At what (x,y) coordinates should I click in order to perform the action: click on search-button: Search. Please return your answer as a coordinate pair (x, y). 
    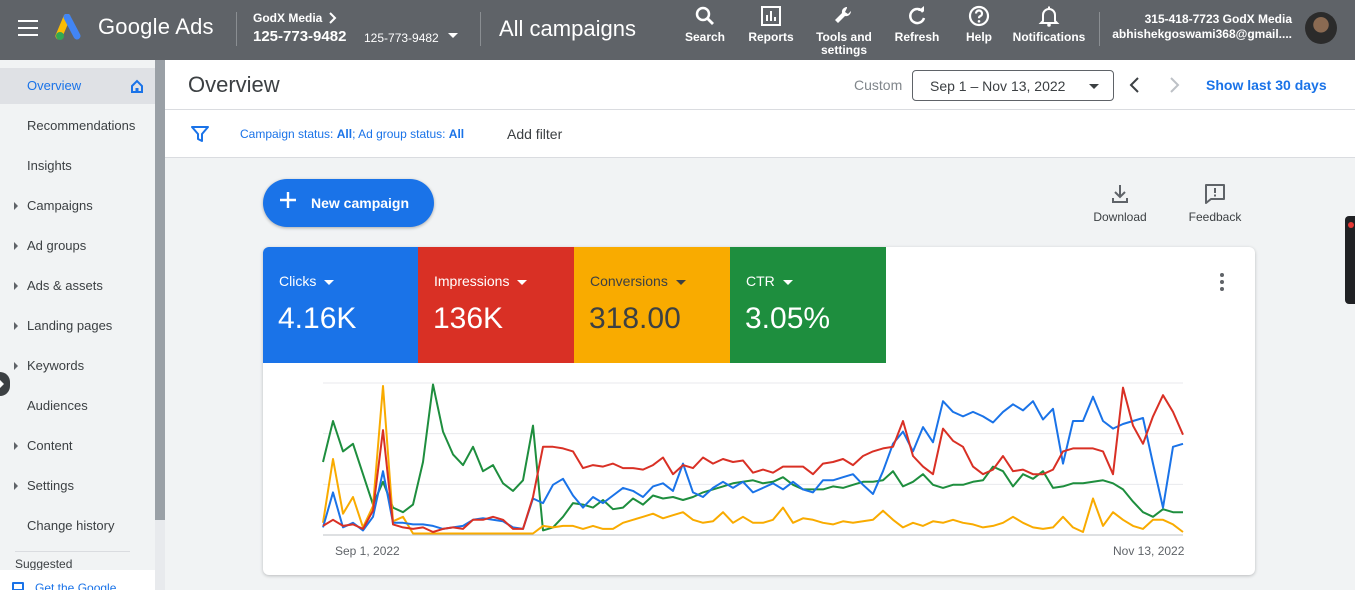
    Looking at the image, I should click on (705, 24).